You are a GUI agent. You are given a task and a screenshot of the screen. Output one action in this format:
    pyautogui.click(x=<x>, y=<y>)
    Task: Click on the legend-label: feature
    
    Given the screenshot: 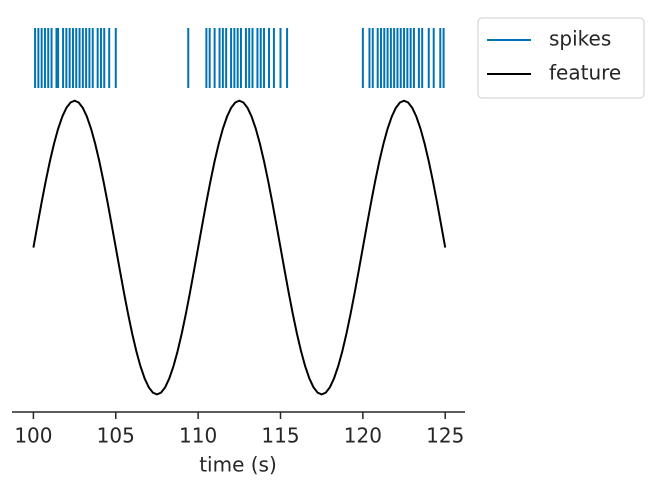 What is the action you would take?
    pyautogui.click(x=585, y=73)
    